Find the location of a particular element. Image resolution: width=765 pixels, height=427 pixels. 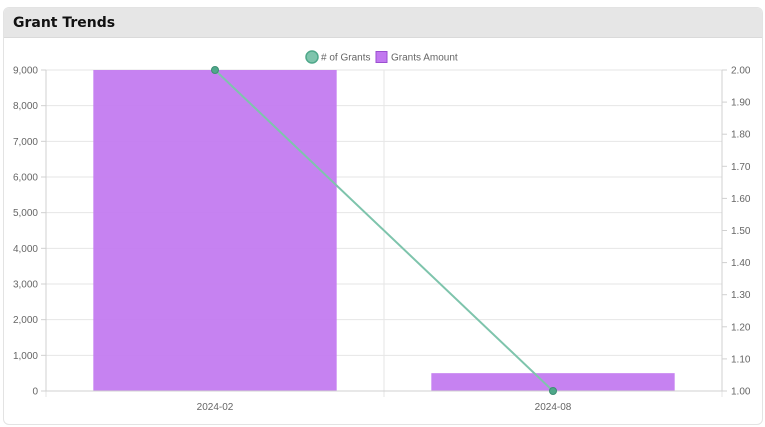

x-tick-label: 2024-08 is located at coordinates (553, 407).